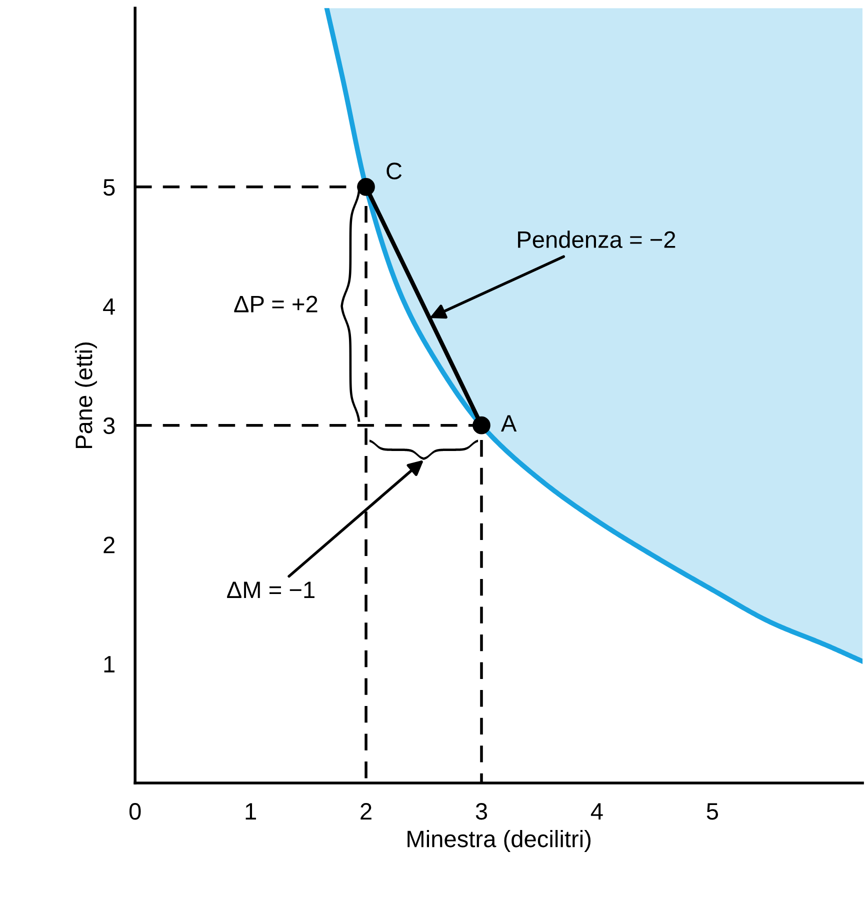  I want to click on y-tick-label: 1, so click(109, 664).